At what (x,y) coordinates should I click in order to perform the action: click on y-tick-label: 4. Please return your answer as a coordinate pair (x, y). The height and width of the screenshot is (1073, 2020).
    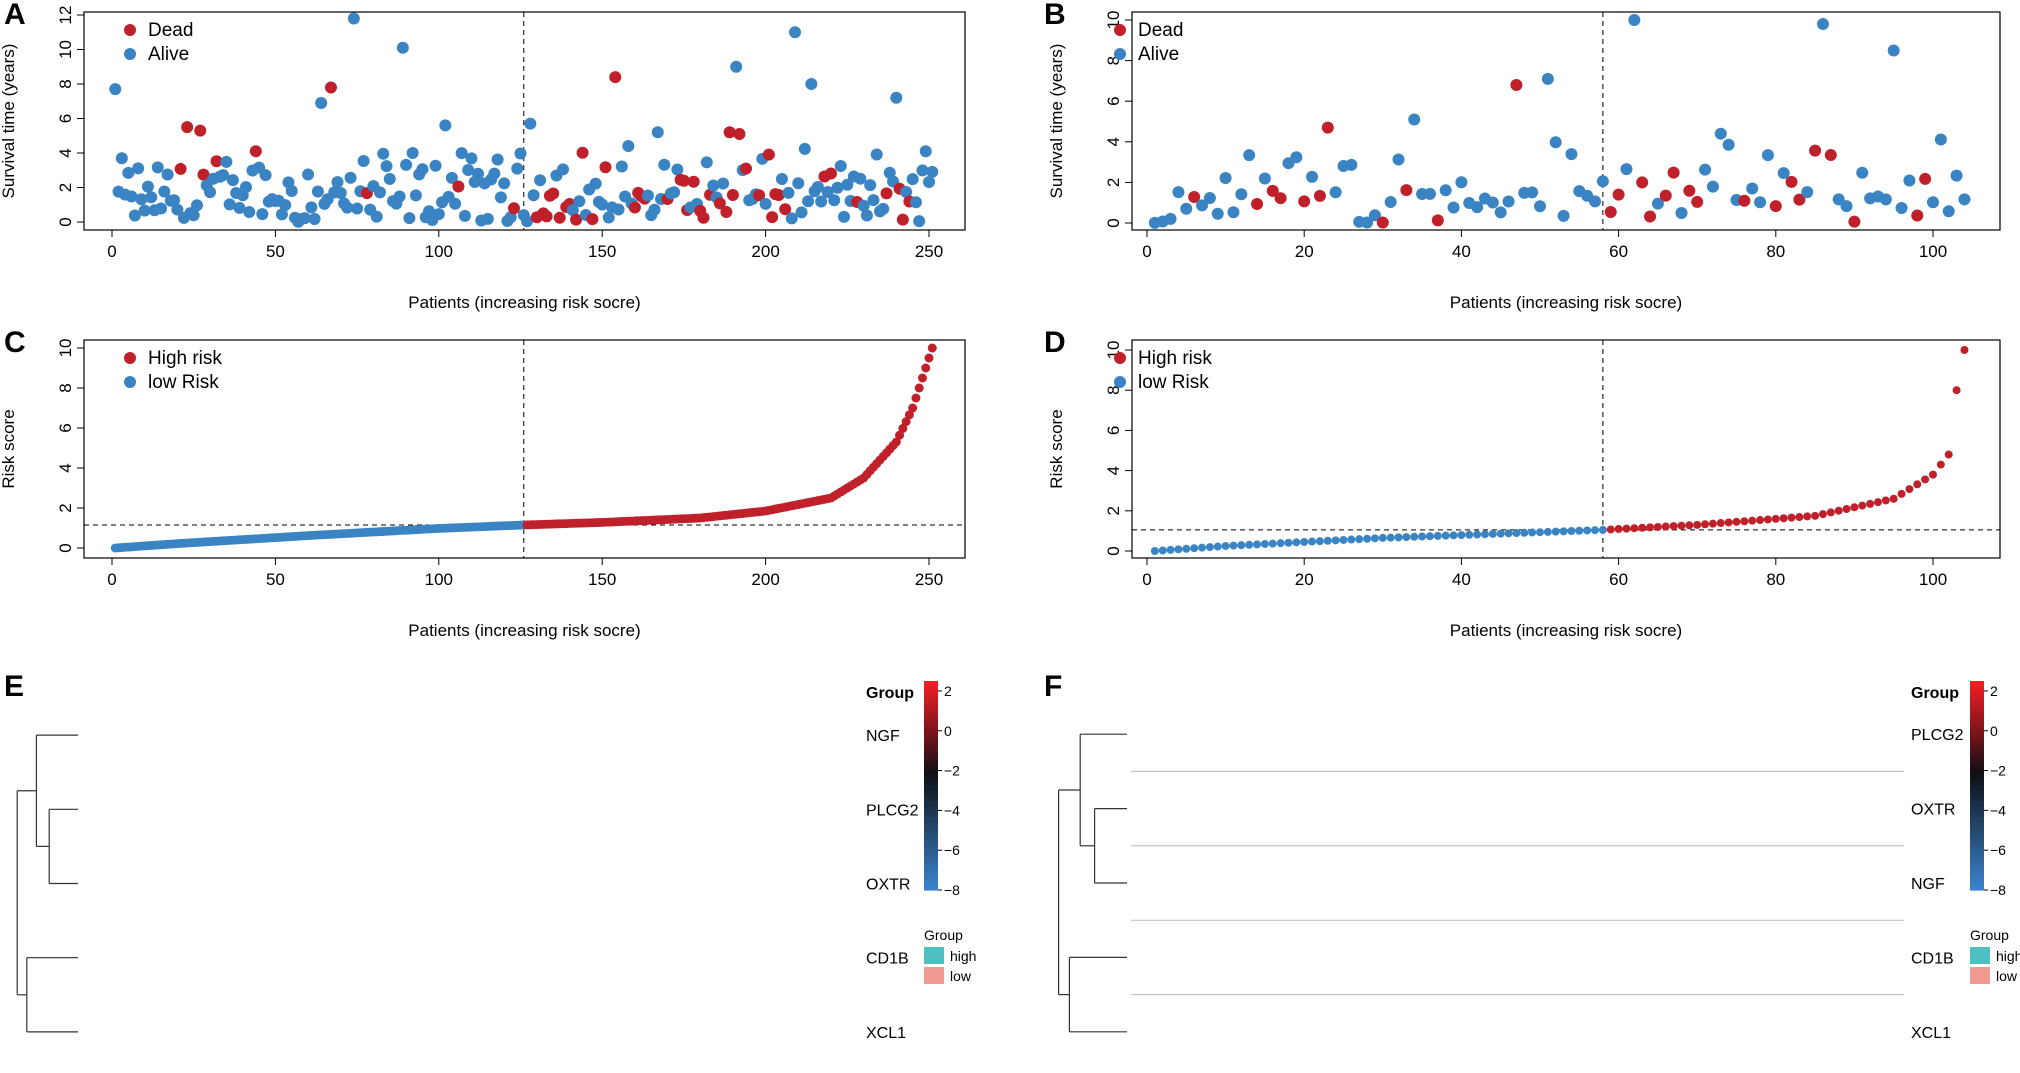
    Looking at the image, I should click on (1113, 470).